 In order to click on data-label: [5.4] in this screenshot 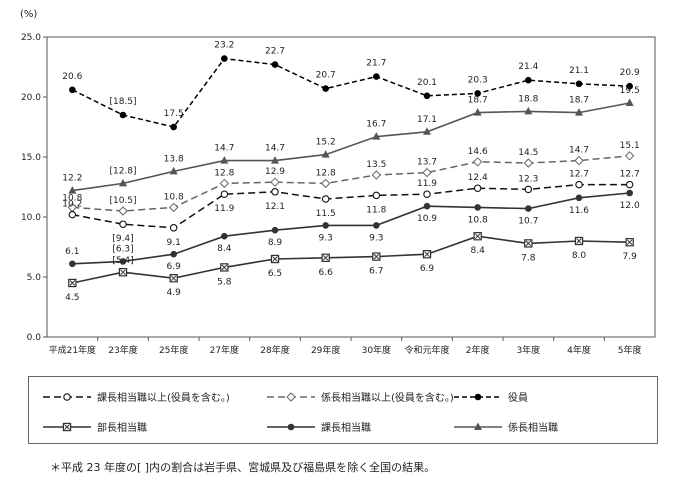, I will do `click(122, 261)`.